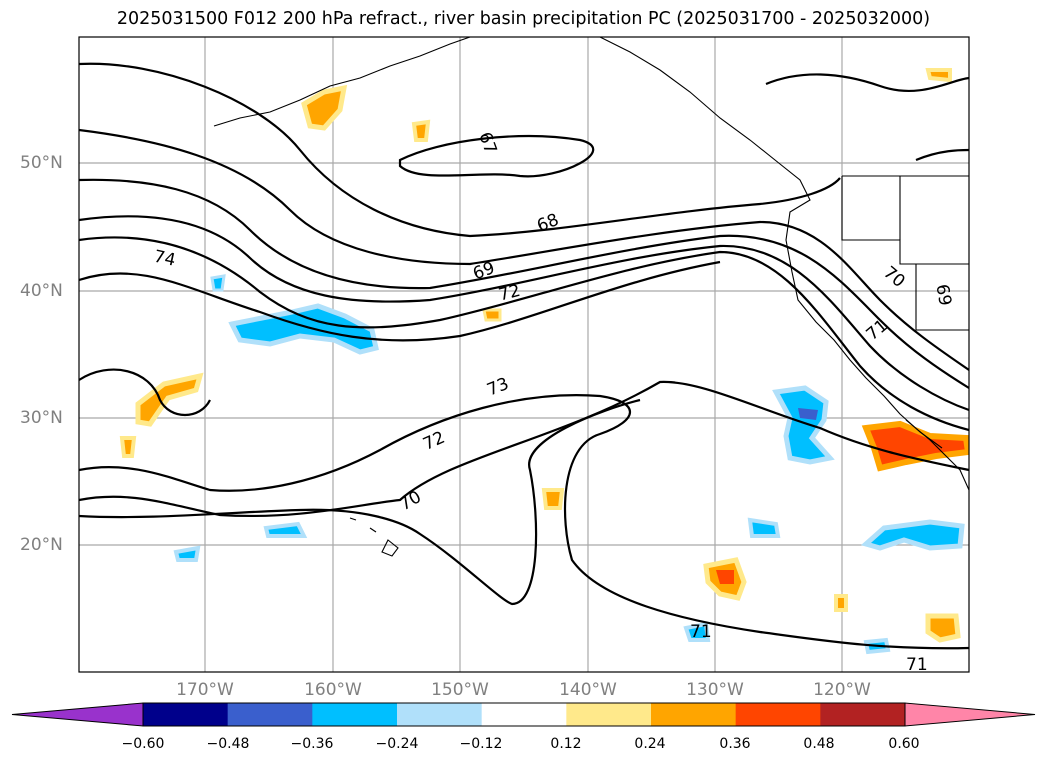 This screenshot has width=1047, height=765. What do you see at coordinates (312, 744) in the screenshot?
I see `colorbar-tick: −0.36` at bounding box center [312, 744].